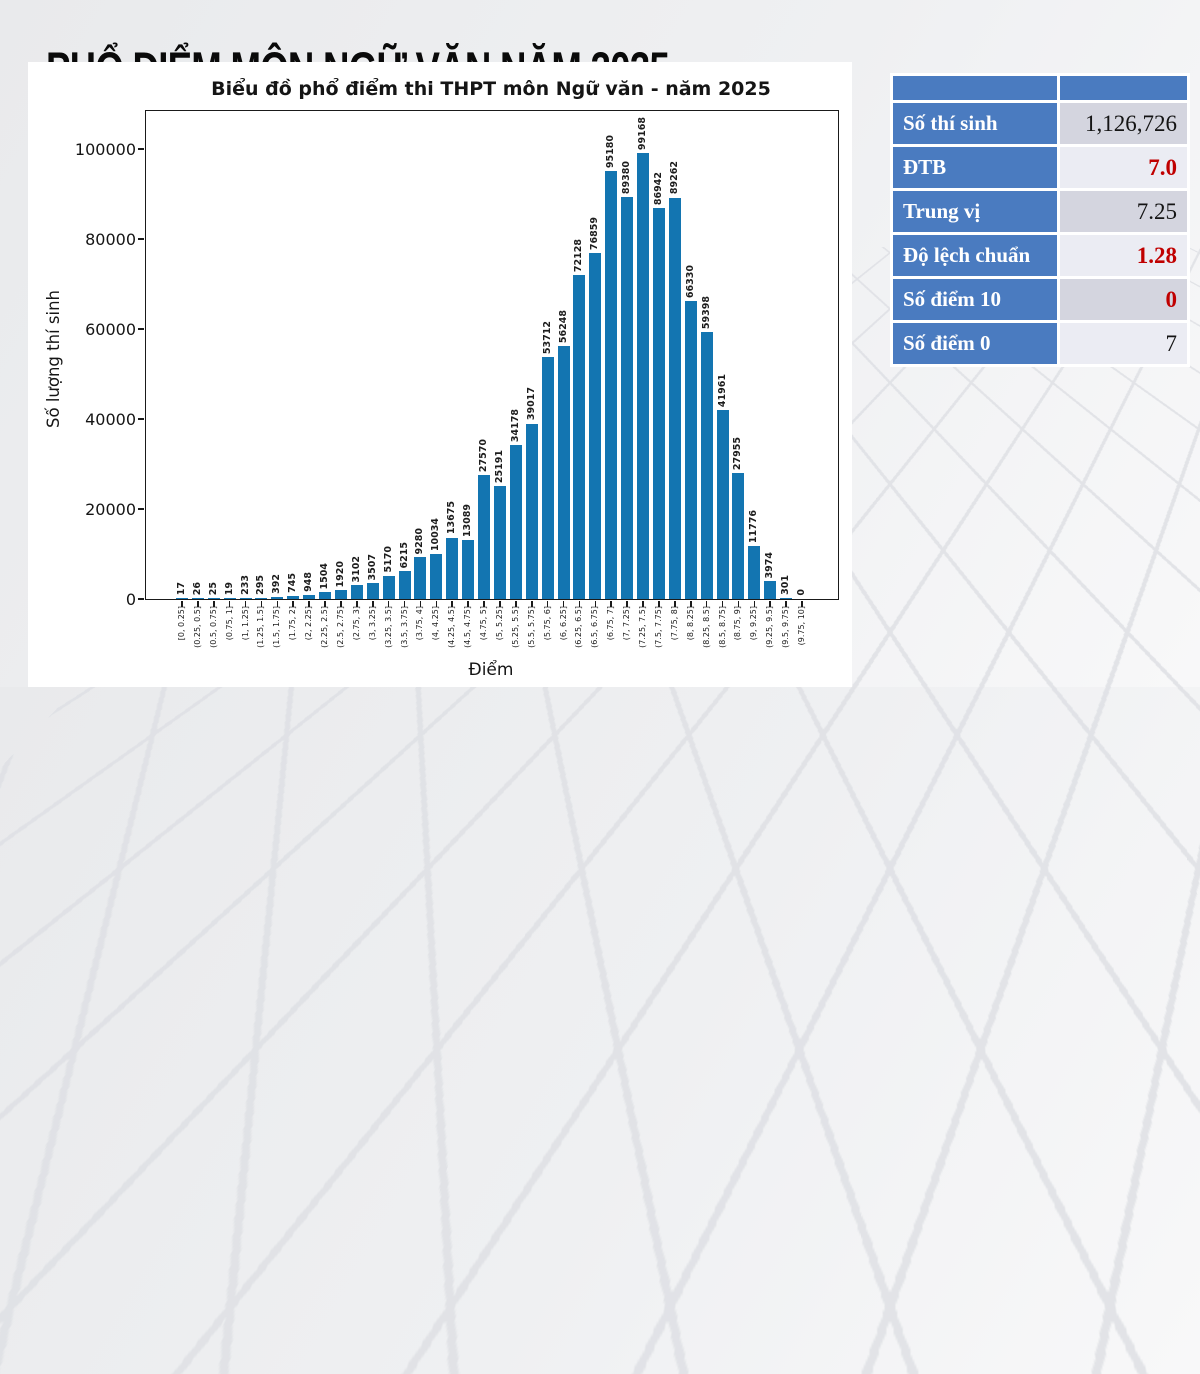 This screenshot has width=1200, height=1374. I want to click on bar-value-label: 3507, so click(372, 567).